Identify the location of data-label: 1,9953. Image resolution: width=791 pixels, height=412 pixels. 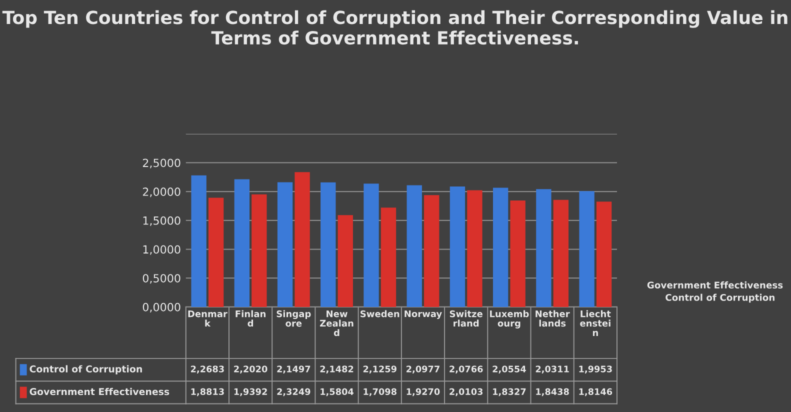
(595, 370).